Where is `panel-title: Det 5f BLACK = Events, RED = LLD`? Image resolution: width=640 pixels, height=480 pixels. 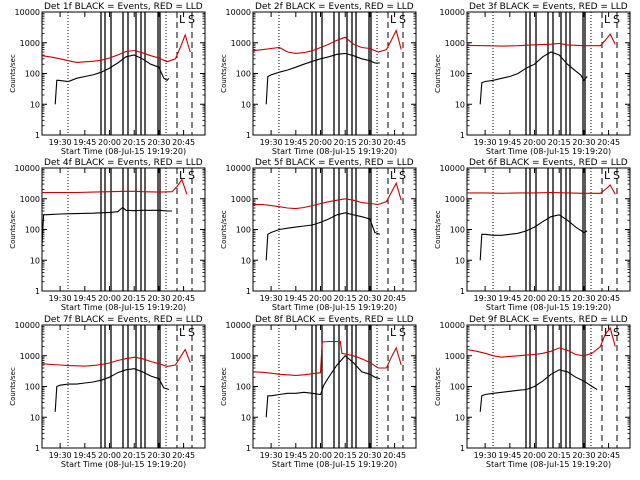
panel-title: Det 5f BLACK = Events, RED = LLD is located at coordinates (334, 163).